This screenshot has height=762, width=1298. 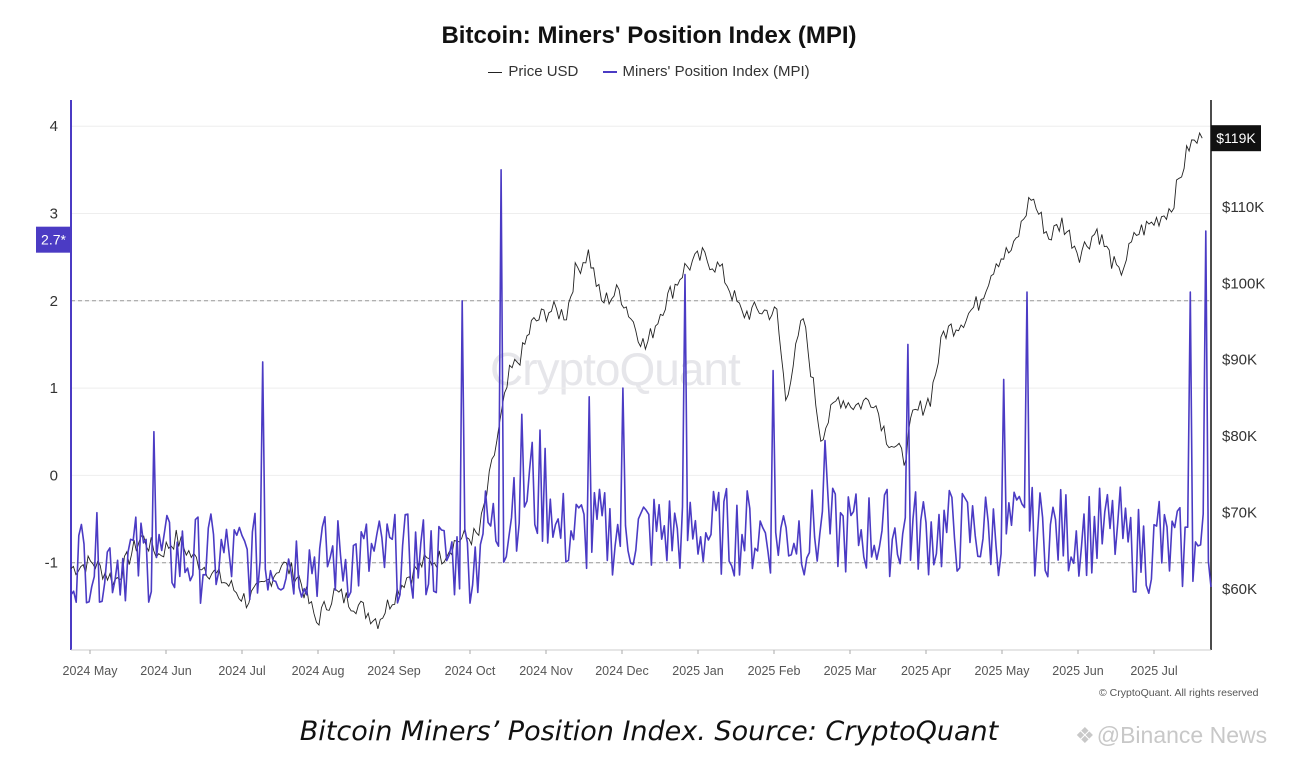 I want to click on x-tick-label: 2024 Jun, so click(x=165, y=671).